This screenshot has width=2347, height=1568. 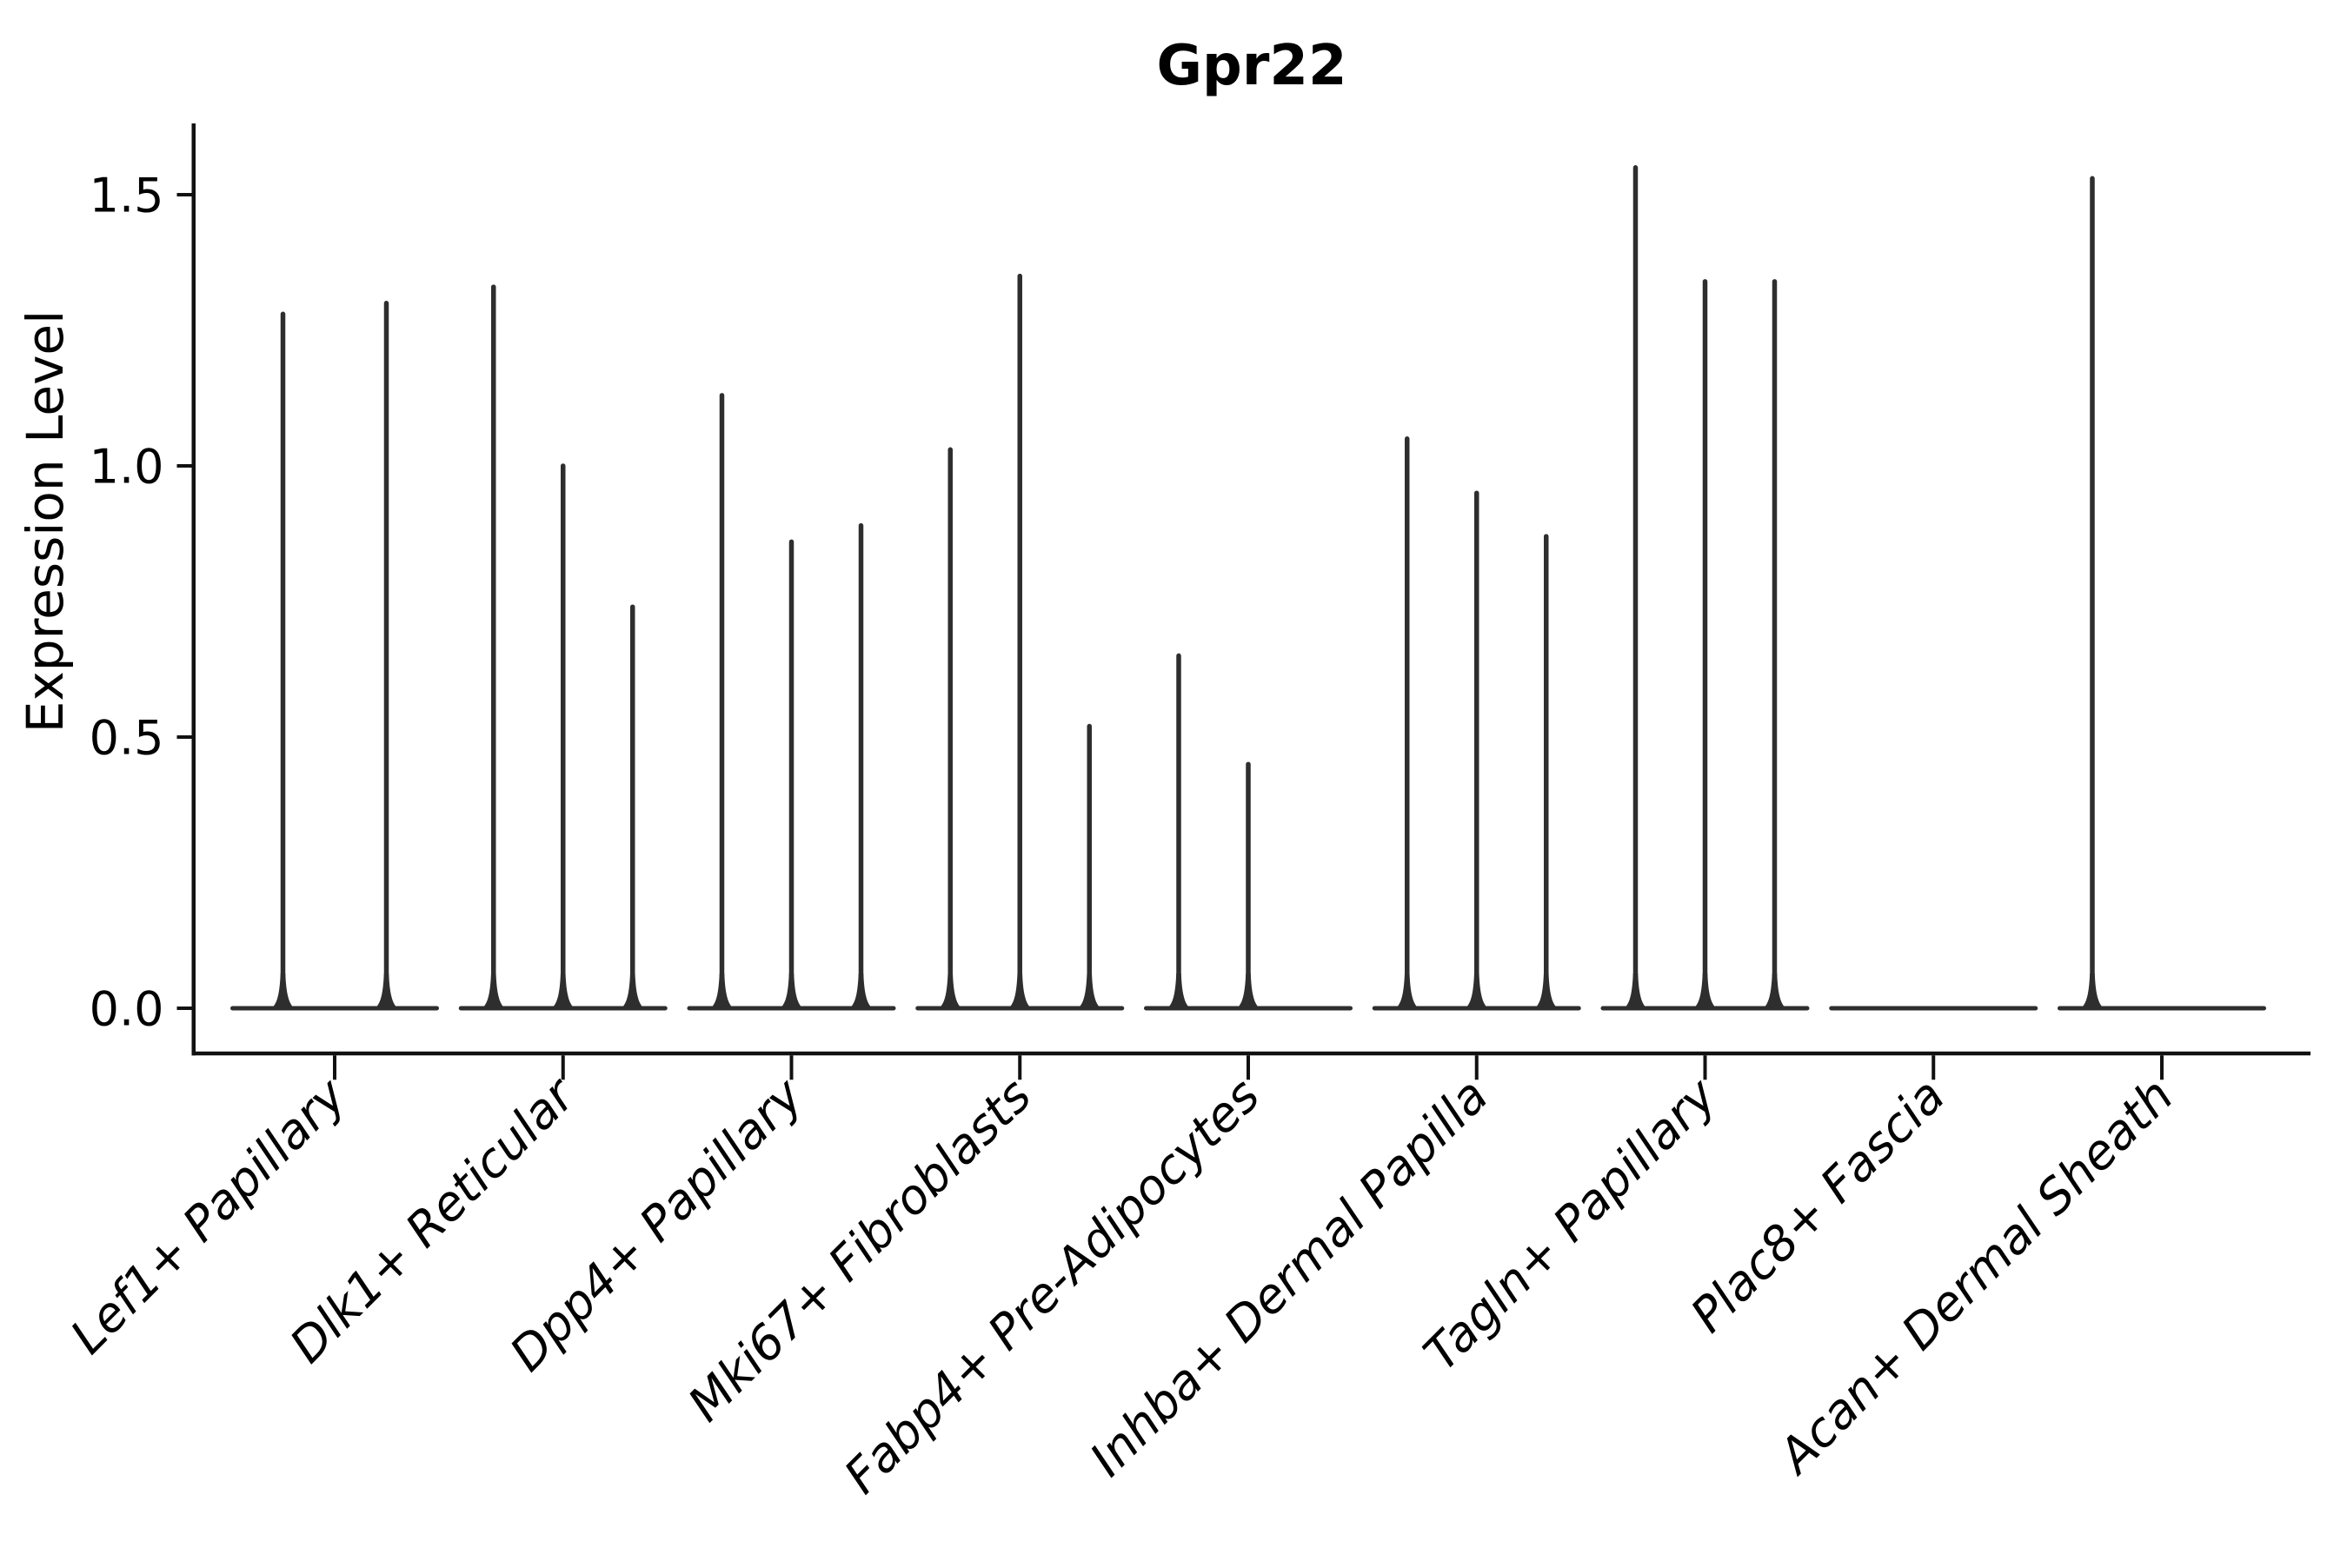 What do you see at coordinates (127, 1008) in the screenshot?
I see `y-tick-label: 0.0` at bounding box center [127, 1008].